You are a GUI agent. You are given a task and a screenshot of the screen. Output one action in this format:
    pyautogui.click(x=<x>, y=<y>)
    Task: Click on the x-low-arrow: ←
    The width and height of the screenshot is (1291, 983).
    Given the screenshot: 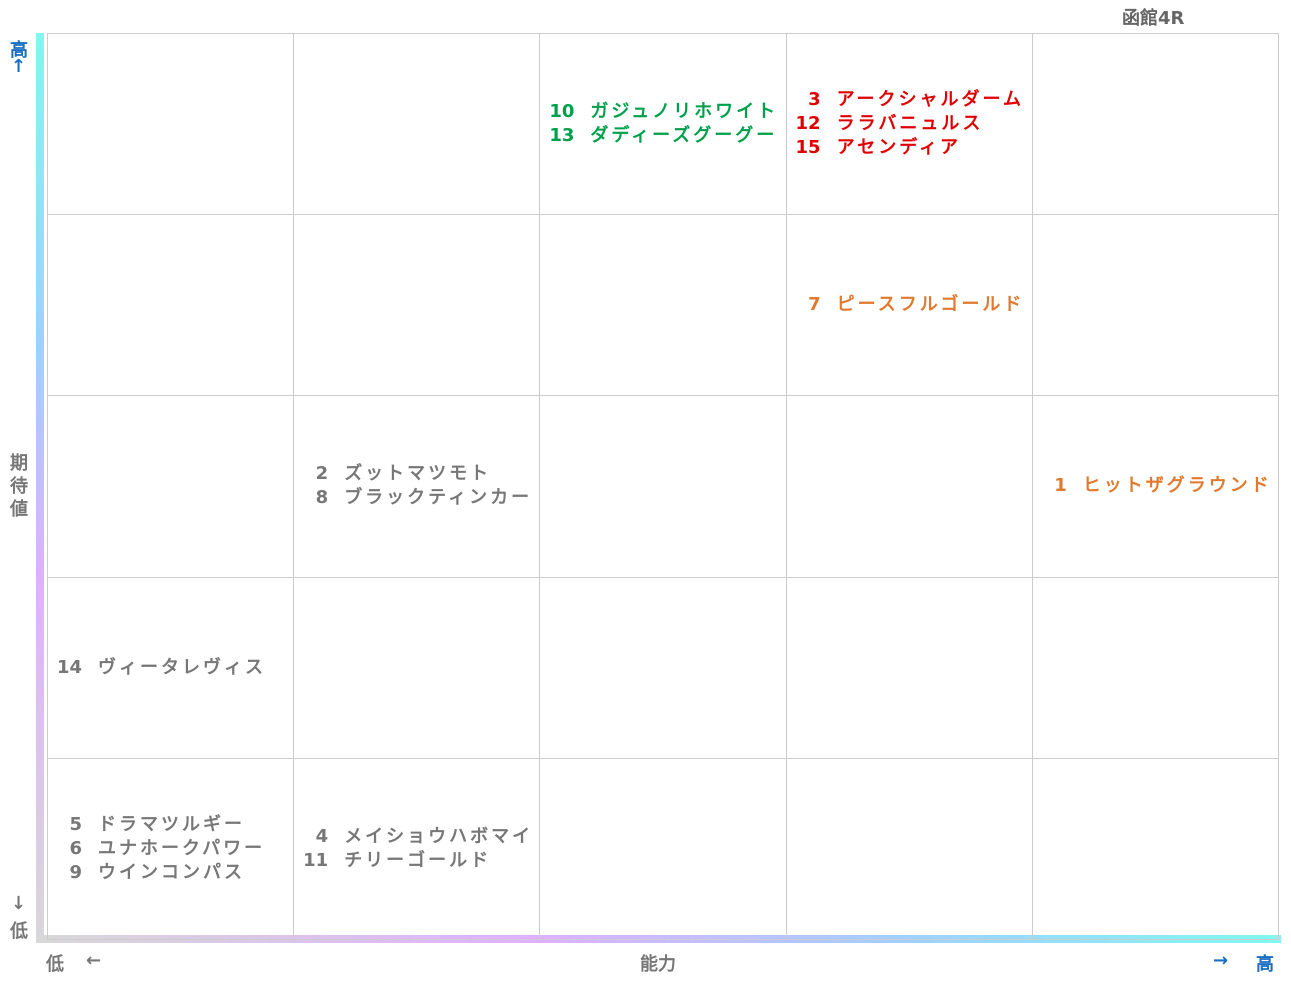 What is the action you would take?
    pyautogui.click(x=94, y=960)
    